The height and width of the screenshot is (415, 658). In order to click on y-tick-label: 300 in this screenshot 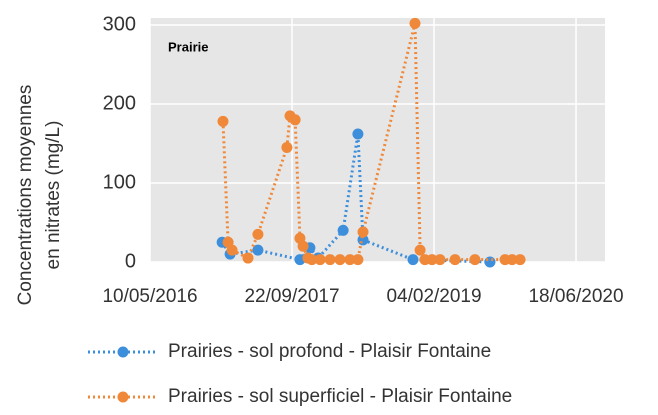, I will do `click(119, 24)`.